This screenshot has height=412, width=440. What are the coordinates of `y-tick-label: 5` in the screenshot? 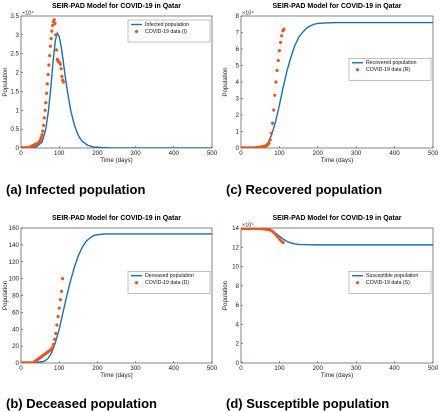 It's located at (238, 66).